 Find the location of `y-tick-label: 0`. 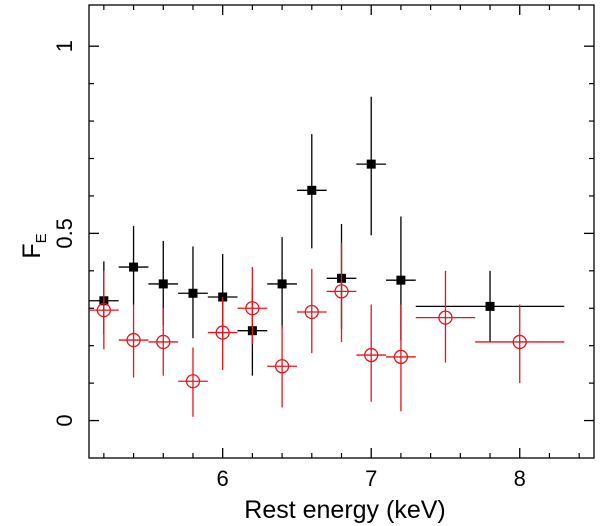

y-tick-label: 0 is located at coordinates (64, 420).